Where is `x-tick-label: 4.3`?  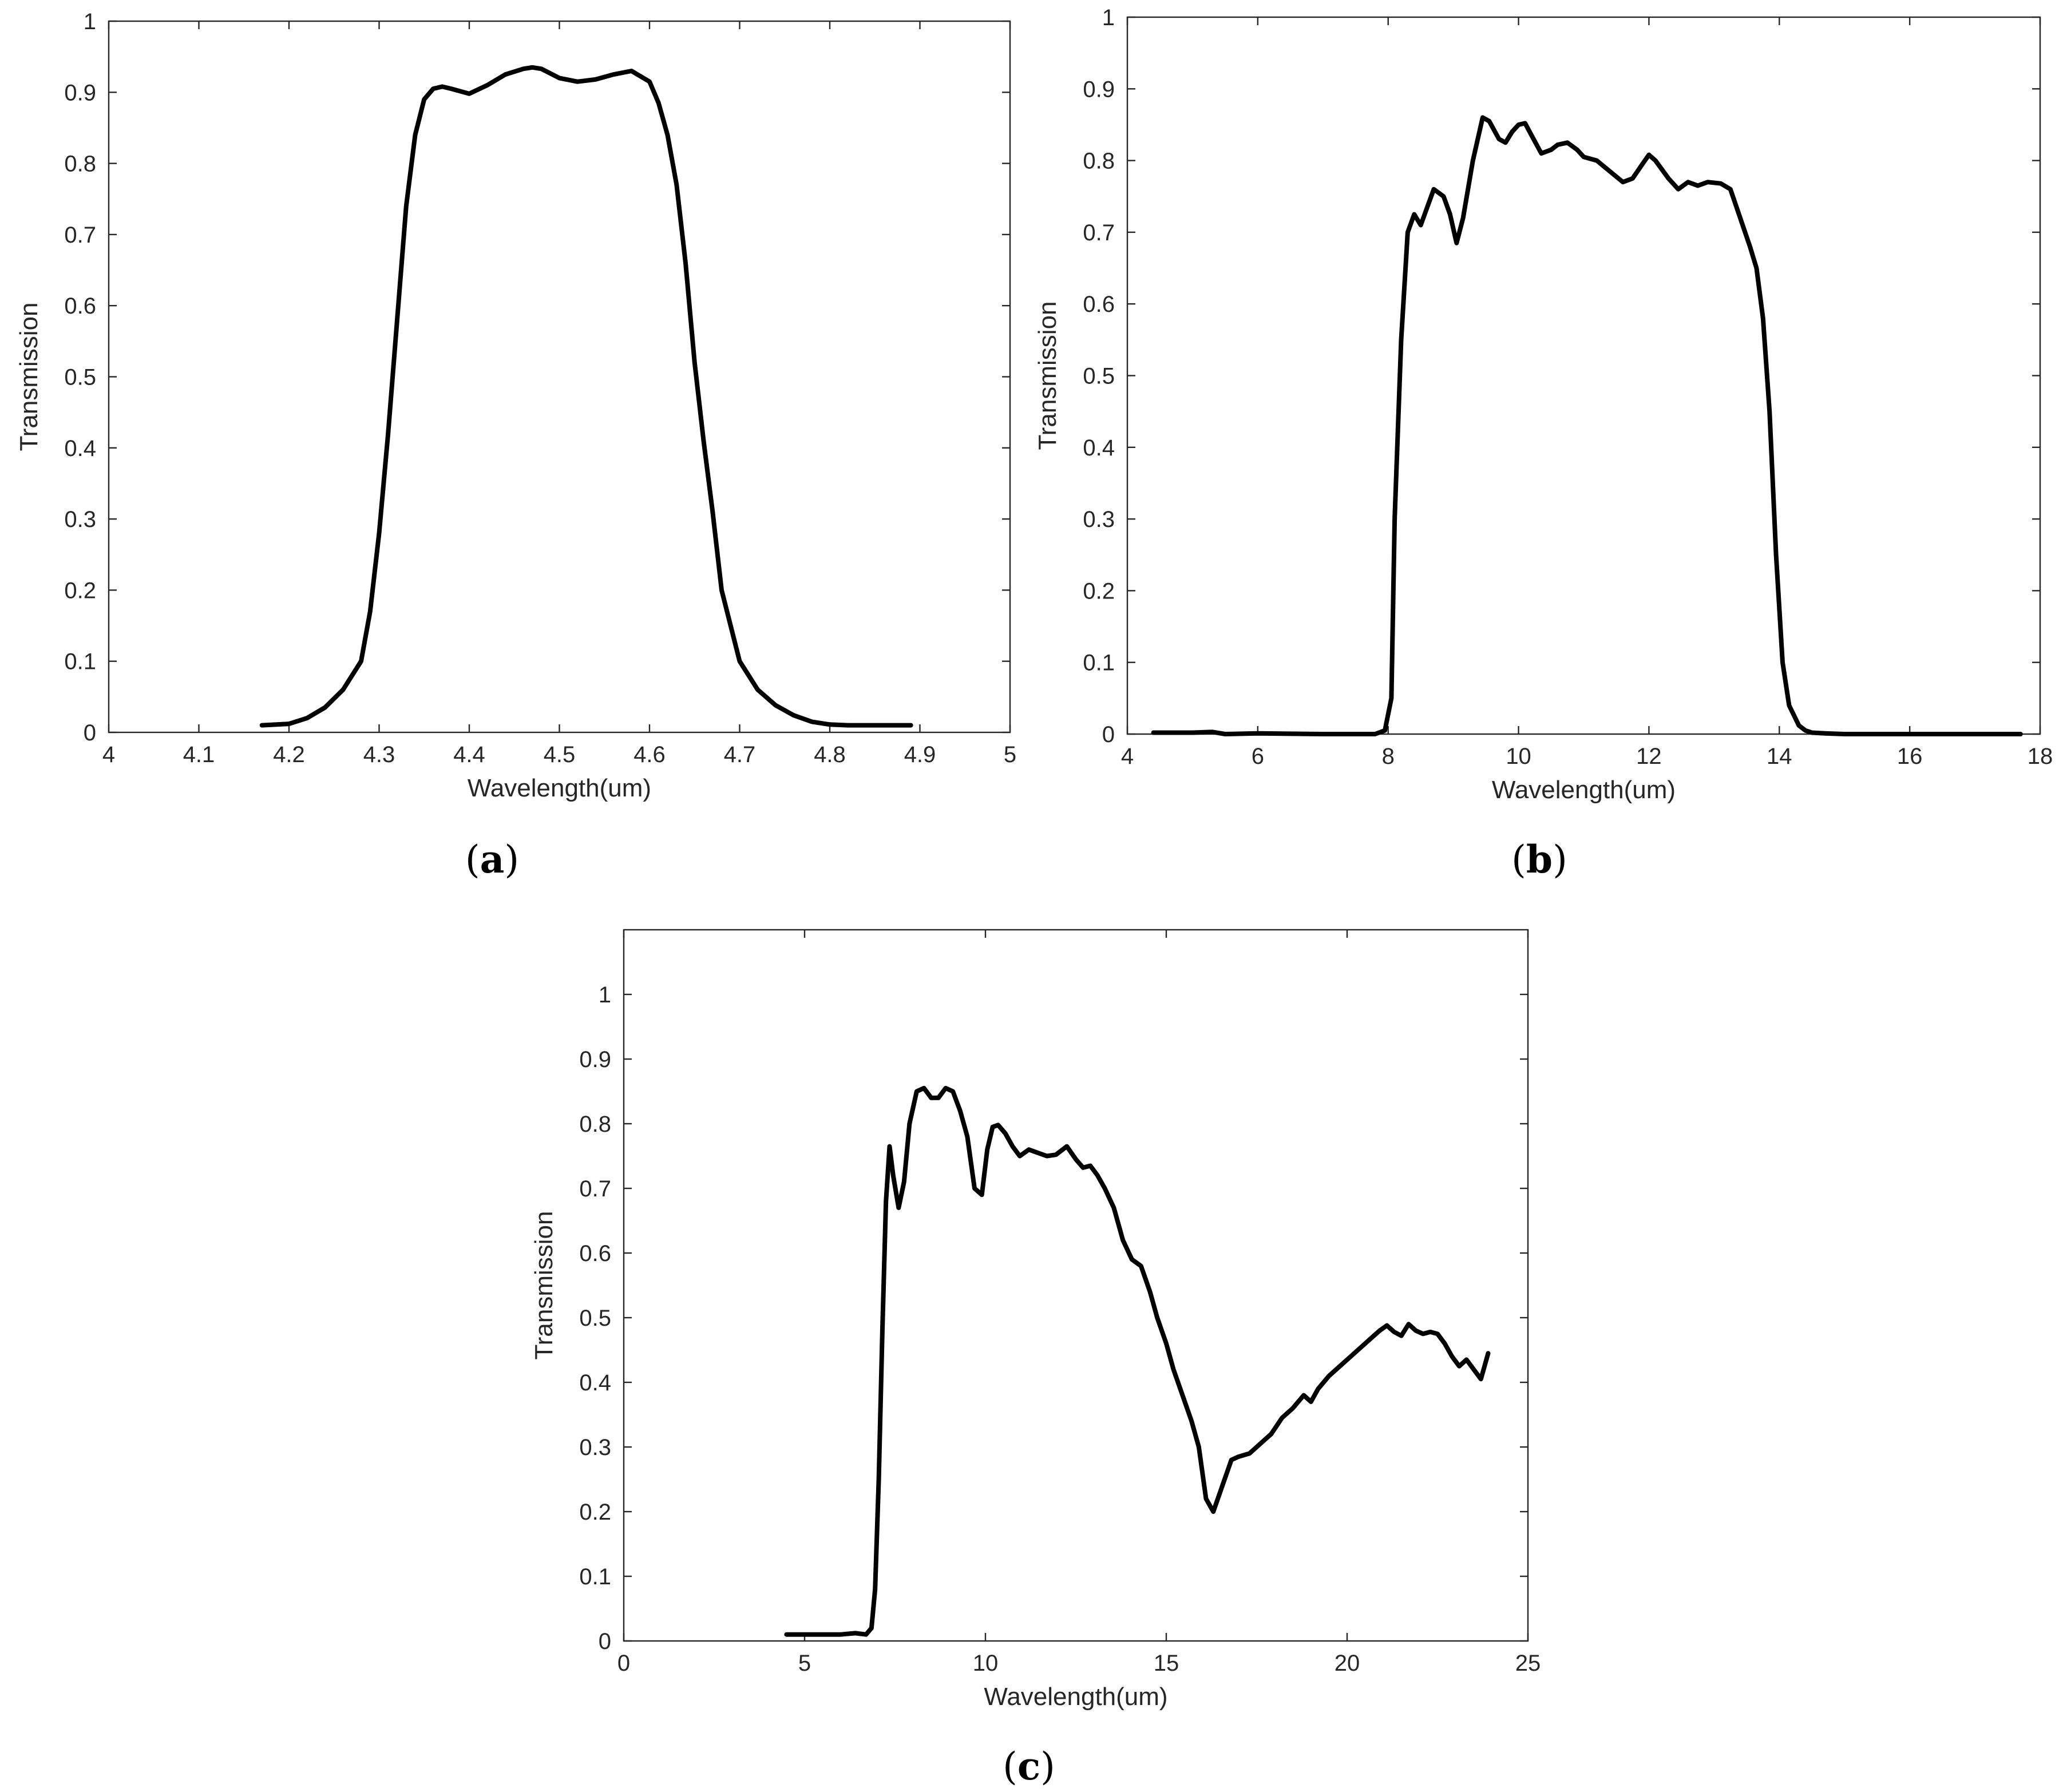
x-tick-label: 4.3 is located at coordinates (379, 754).